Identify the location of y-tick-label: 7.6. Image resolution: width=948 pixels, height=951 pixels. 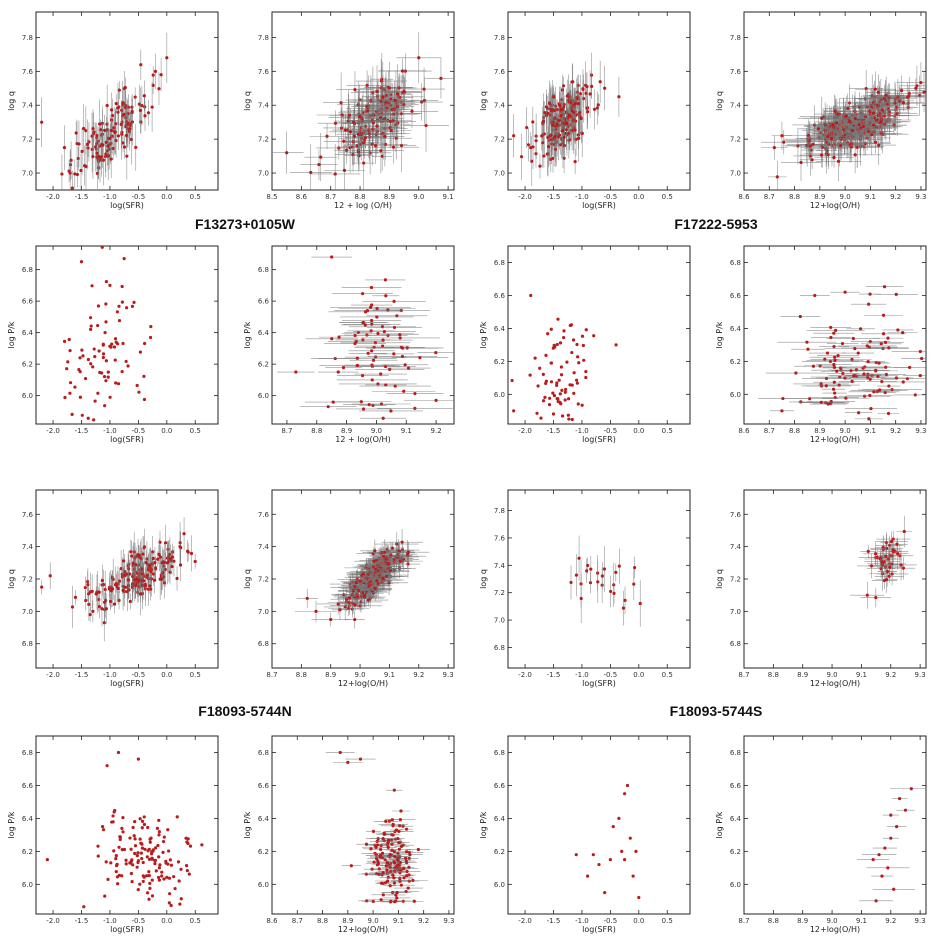
(28, 515).